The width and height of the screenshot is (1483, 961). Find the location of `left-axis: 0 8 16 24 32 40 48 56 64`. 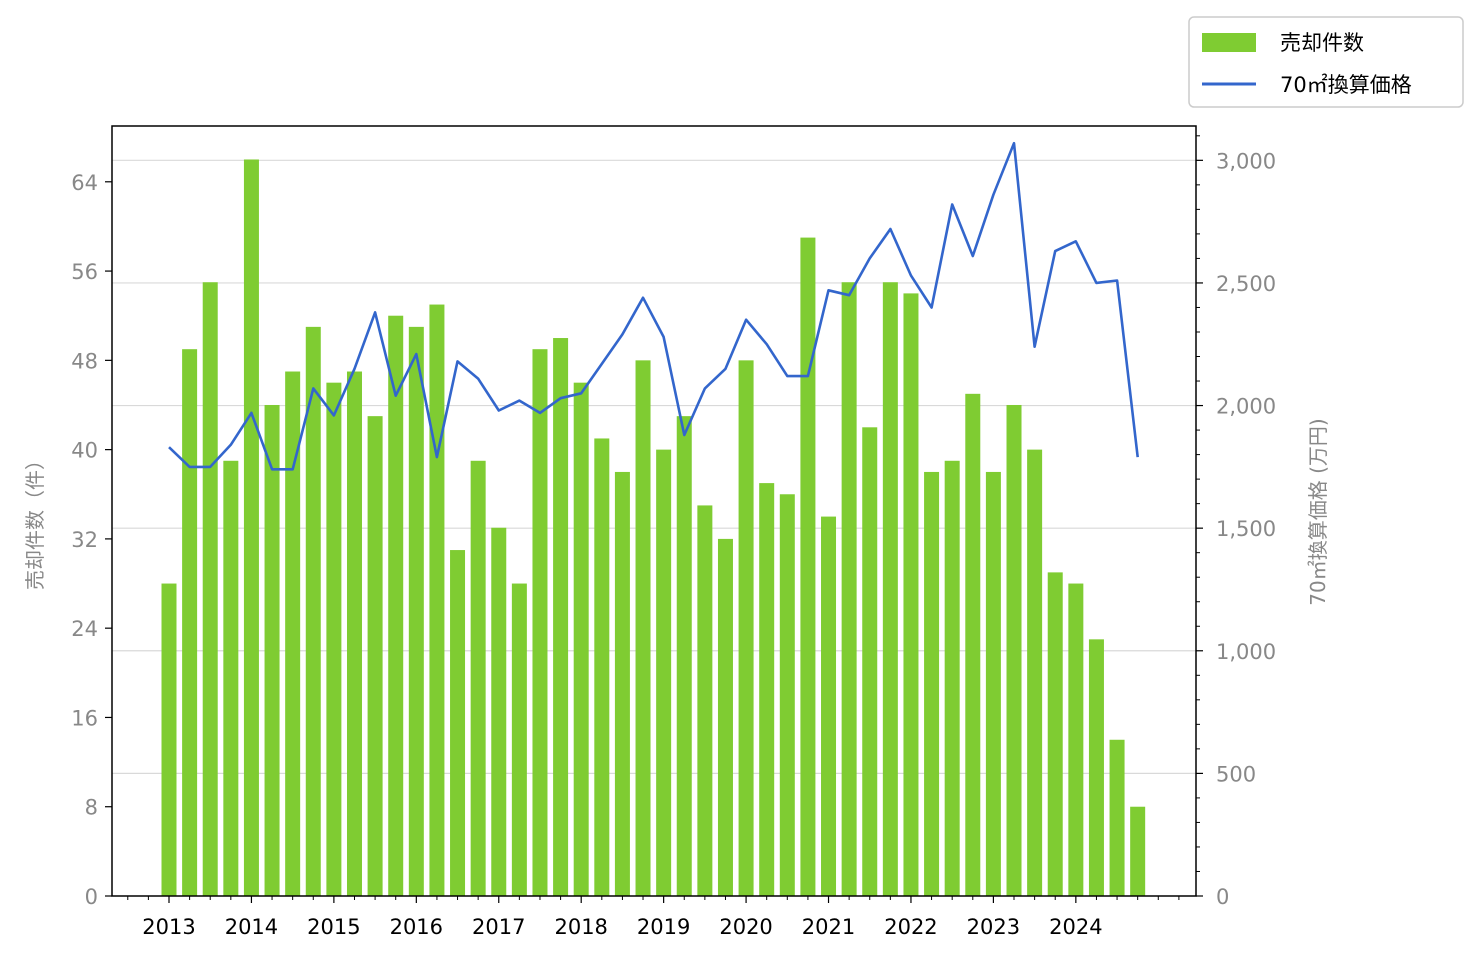

left-axis: 0 8 16 24 32 40 48 56 64 is located at coordinates (91, 540).